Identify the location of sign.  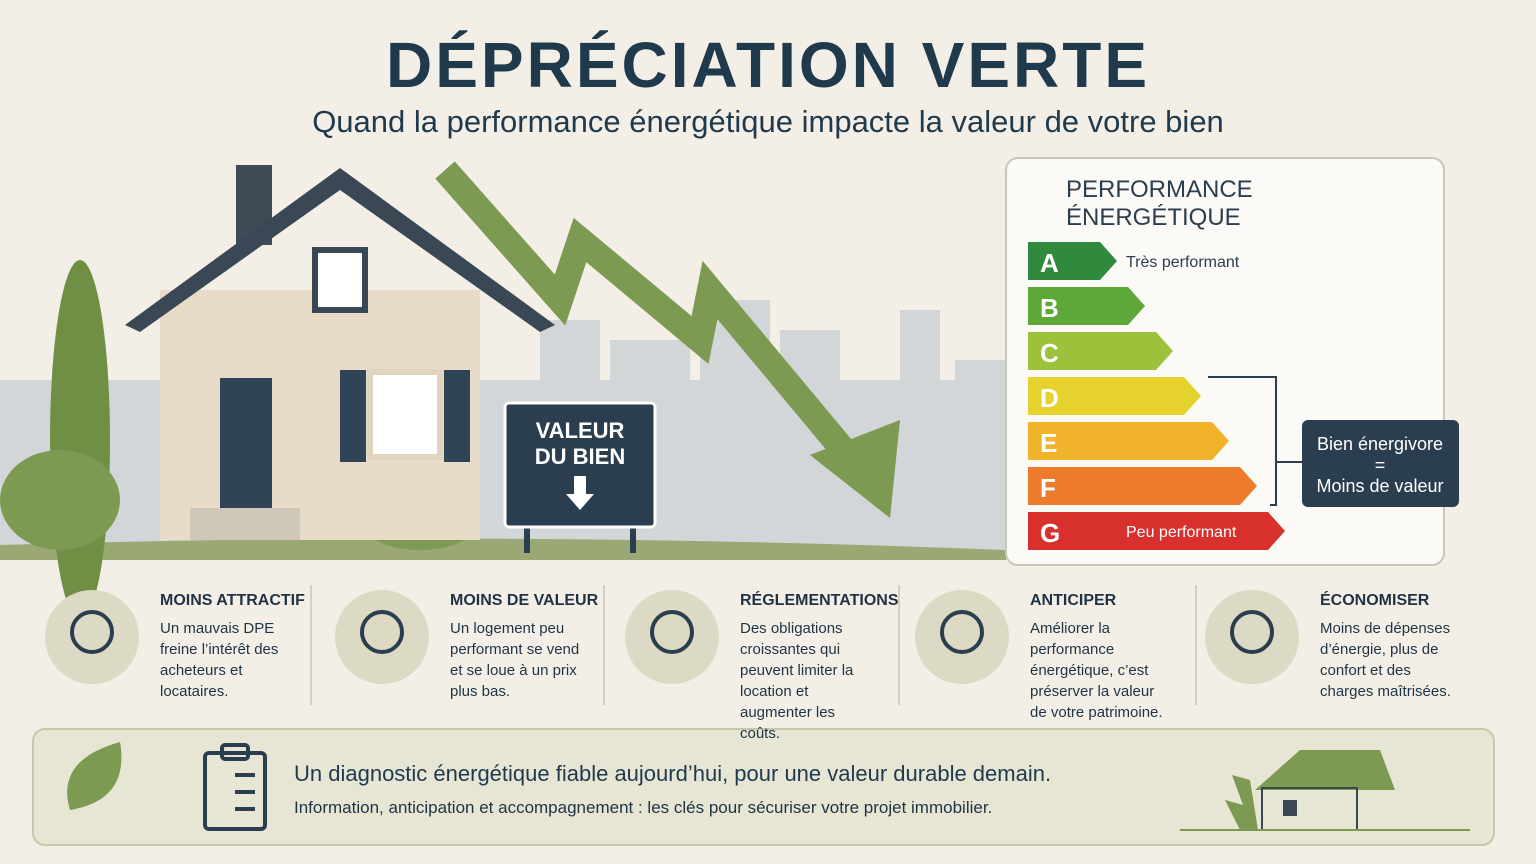
(580, 465).